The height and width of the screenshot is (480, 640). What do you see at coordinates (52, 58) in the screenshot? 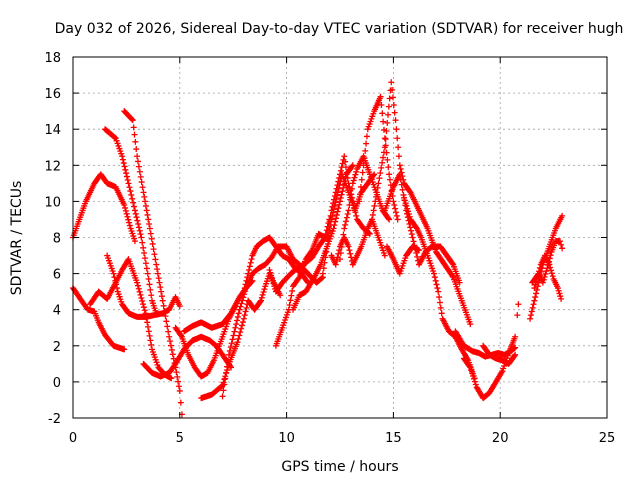
I see `y-tick-label: 18` at bounding box center [52, 58].